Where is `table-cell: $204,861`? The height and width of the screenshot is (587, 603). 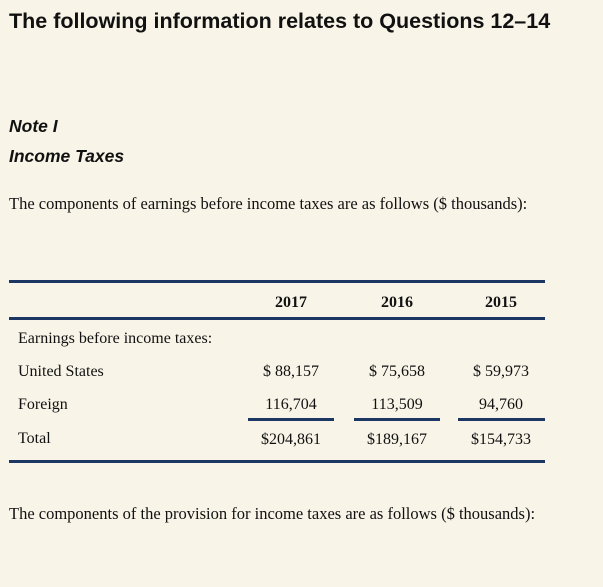
table-cell: $204,861 is located at coordinates (291, 439).